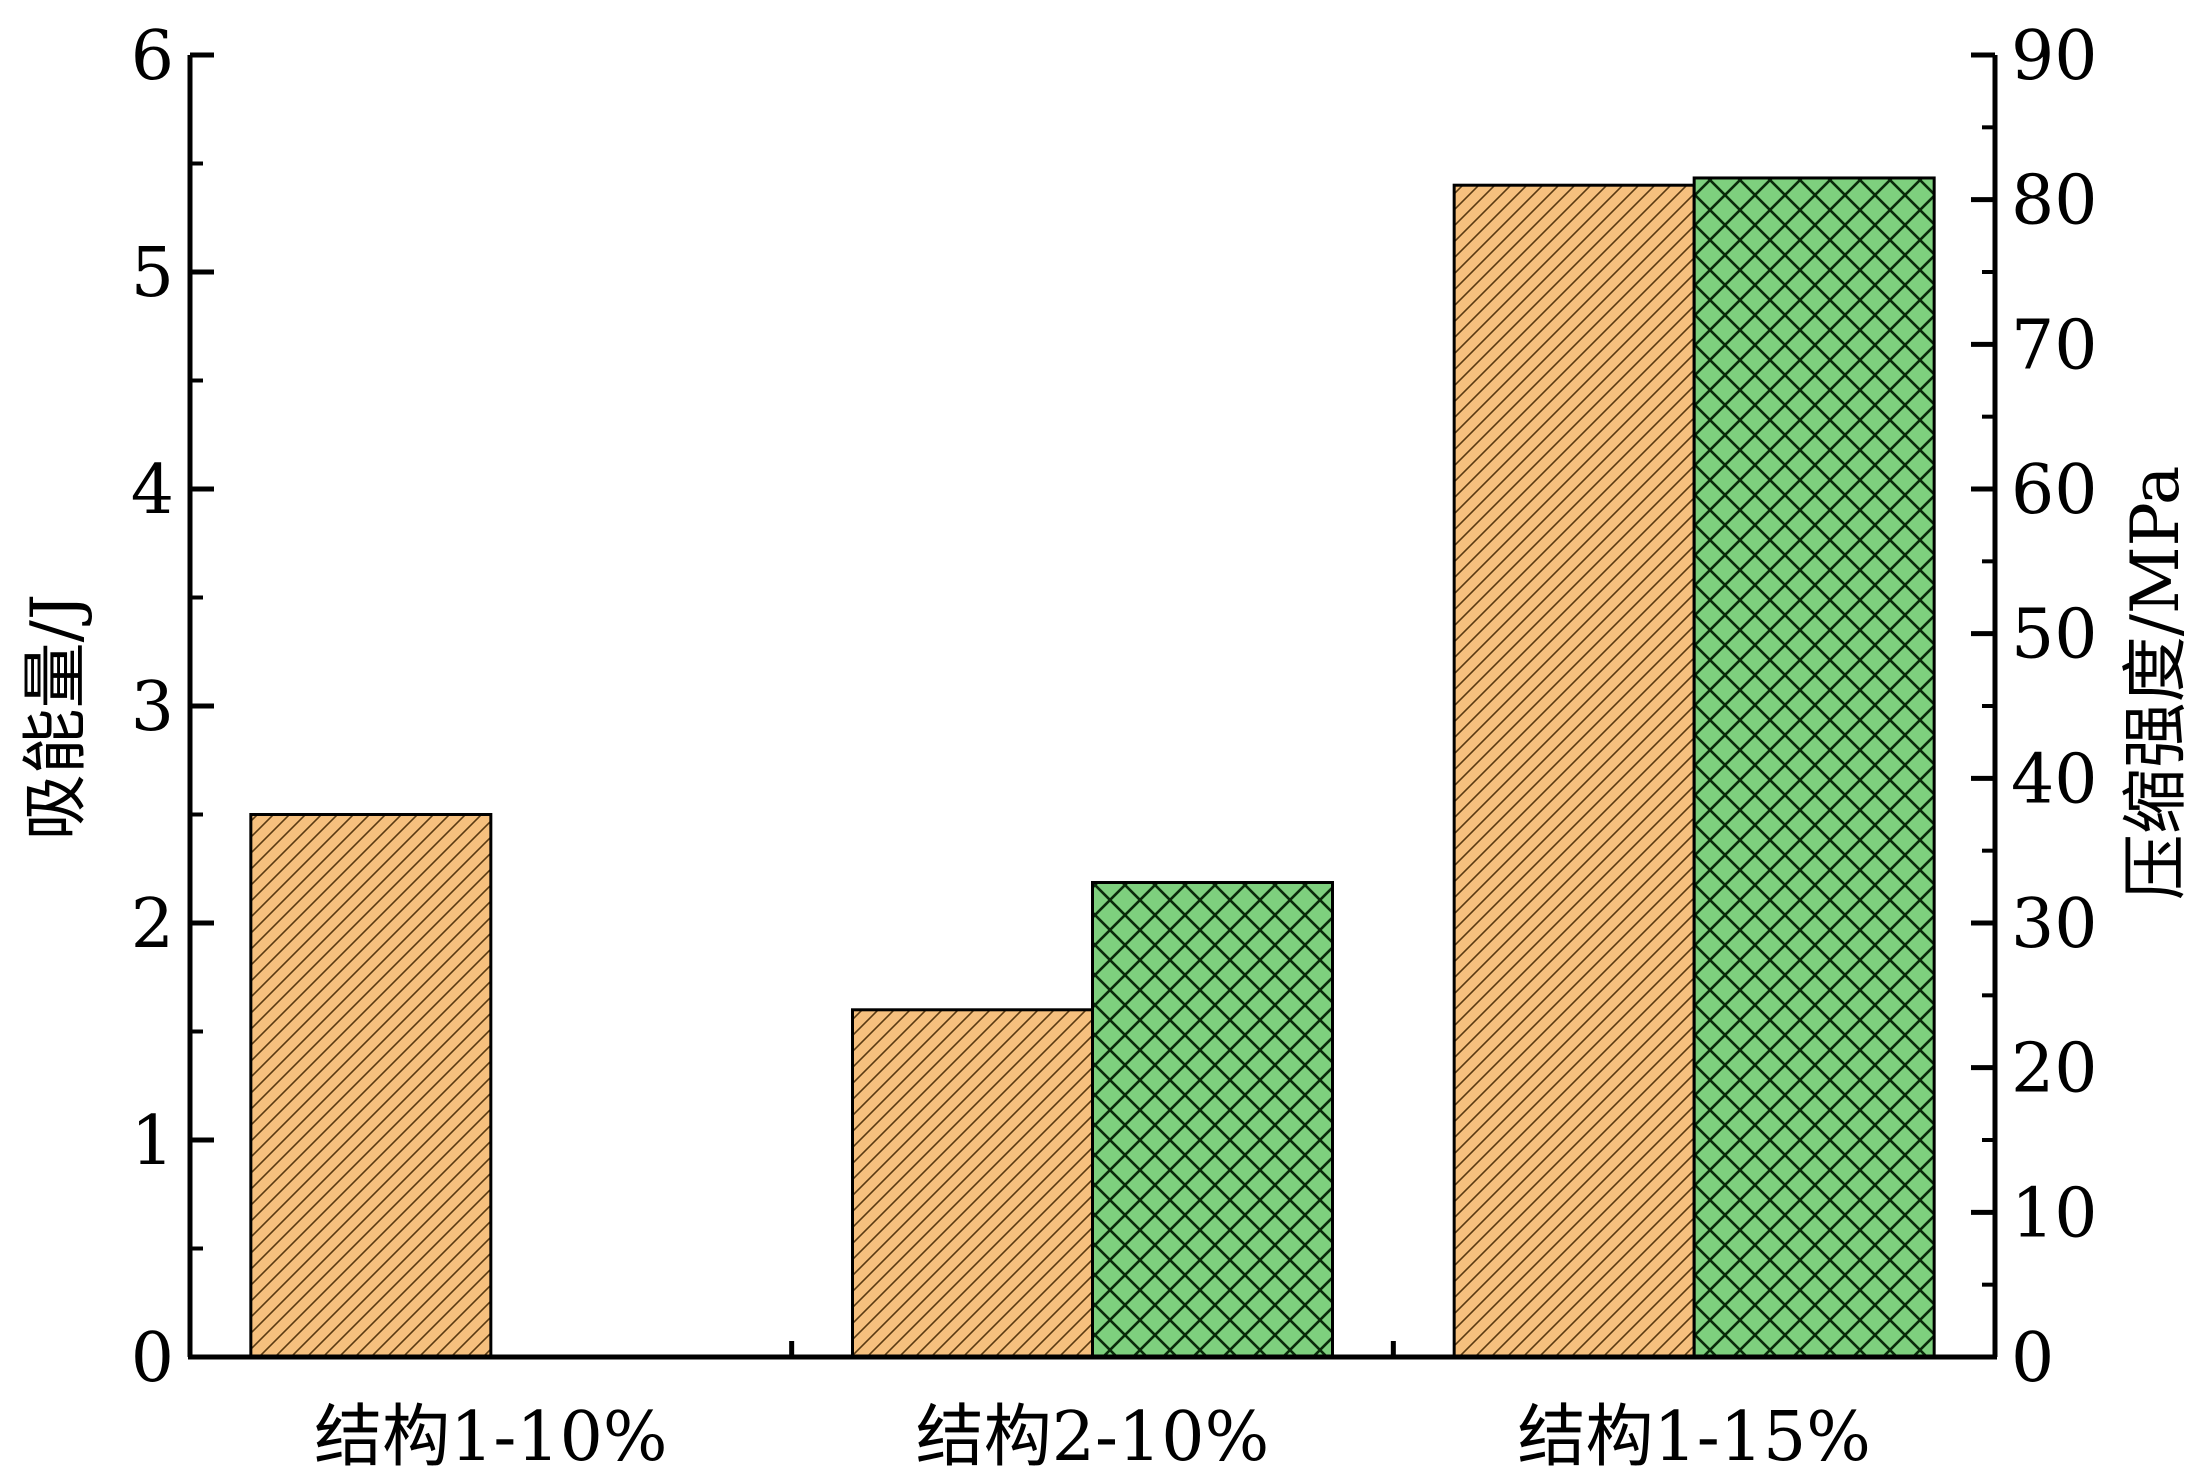 The image size is (2211, 1484). I want to click on x-tick-label-2: 结构2-10%, so click(1092, 1437).